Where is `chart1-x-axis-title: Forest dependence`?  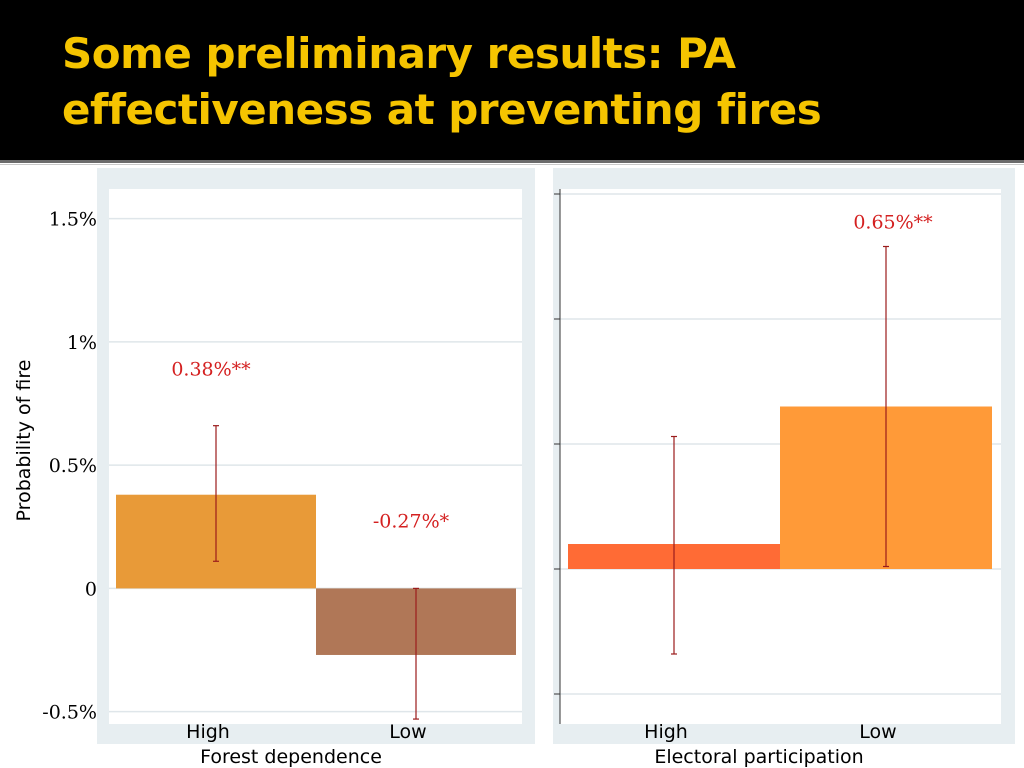 chart1-x-axis-title: Forest dependence is located at coordinates (291, 757).